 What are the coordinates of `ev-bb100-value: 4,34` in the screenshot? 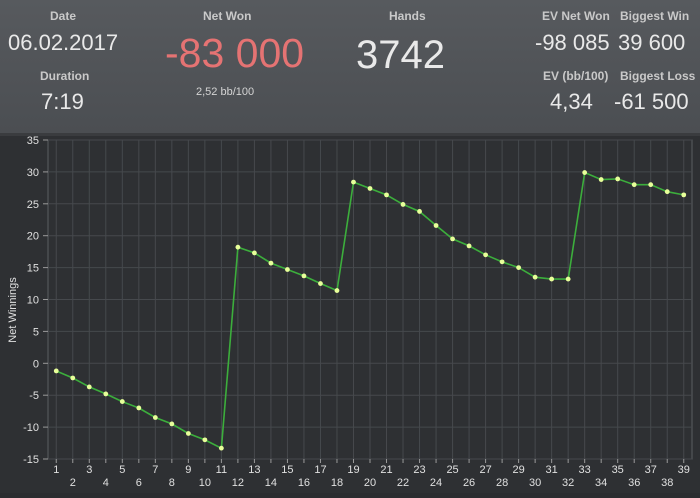 It's located at (571, 101).